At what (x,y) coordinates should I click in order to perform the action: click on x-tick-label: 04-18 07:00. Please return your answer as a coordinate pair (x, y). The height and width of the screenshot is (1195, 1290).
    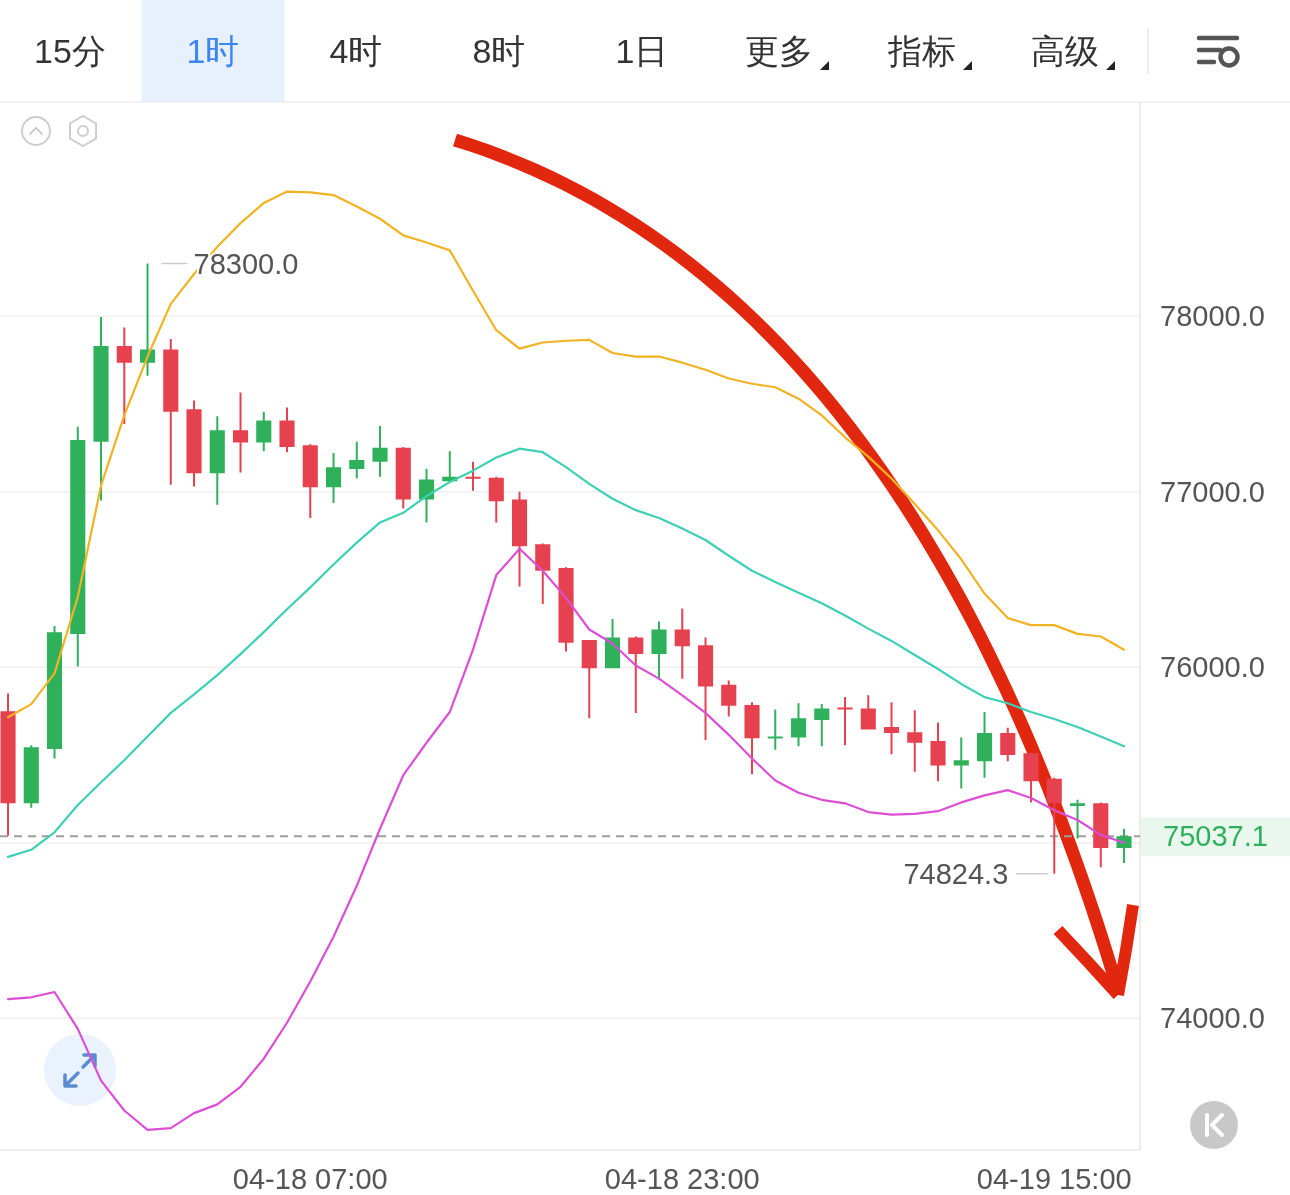
    Looking at the image, I should click on (310, 1179).